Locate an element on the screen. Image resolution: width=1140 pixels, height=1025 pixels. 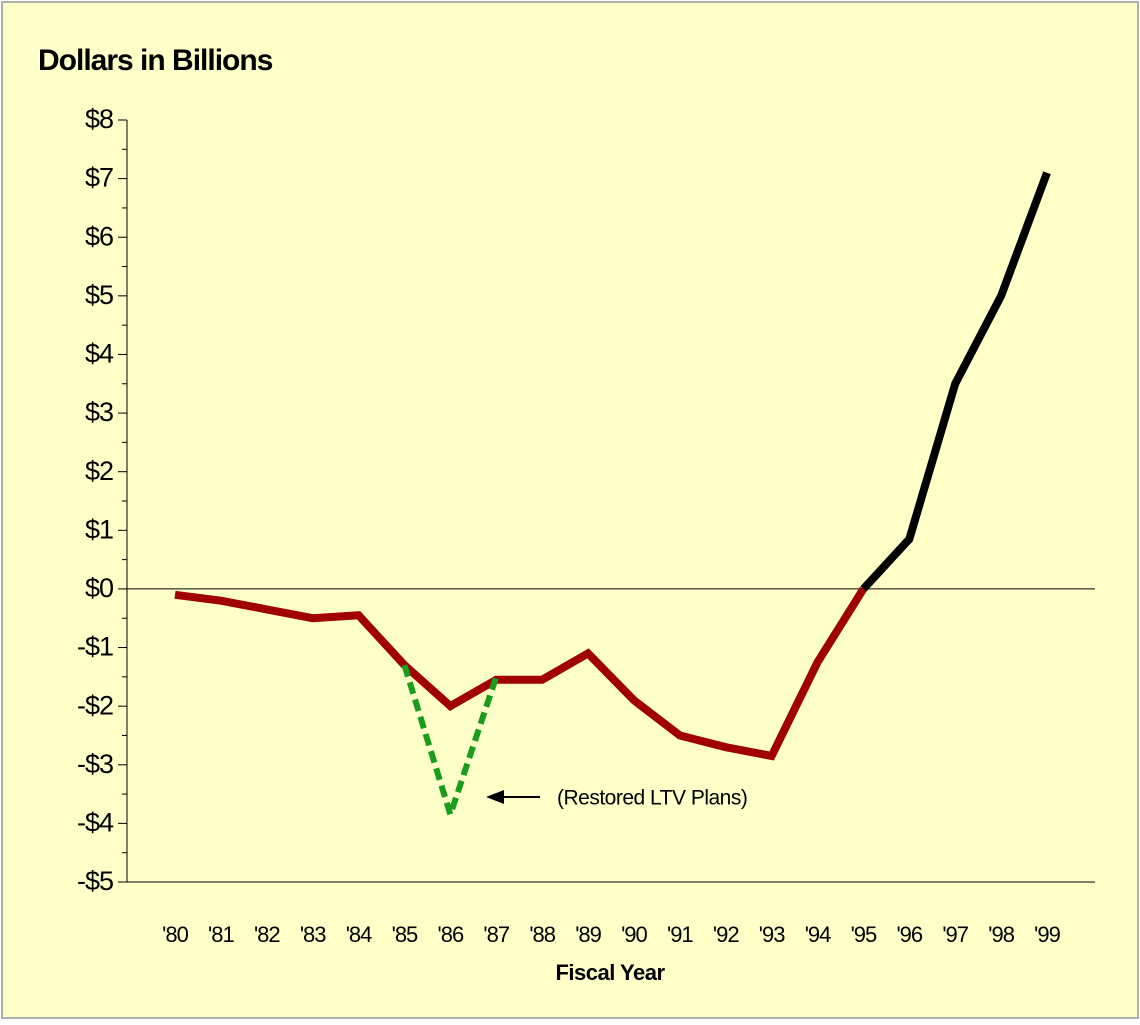
annotation-arrowhead is located at coordinates (495, 797).